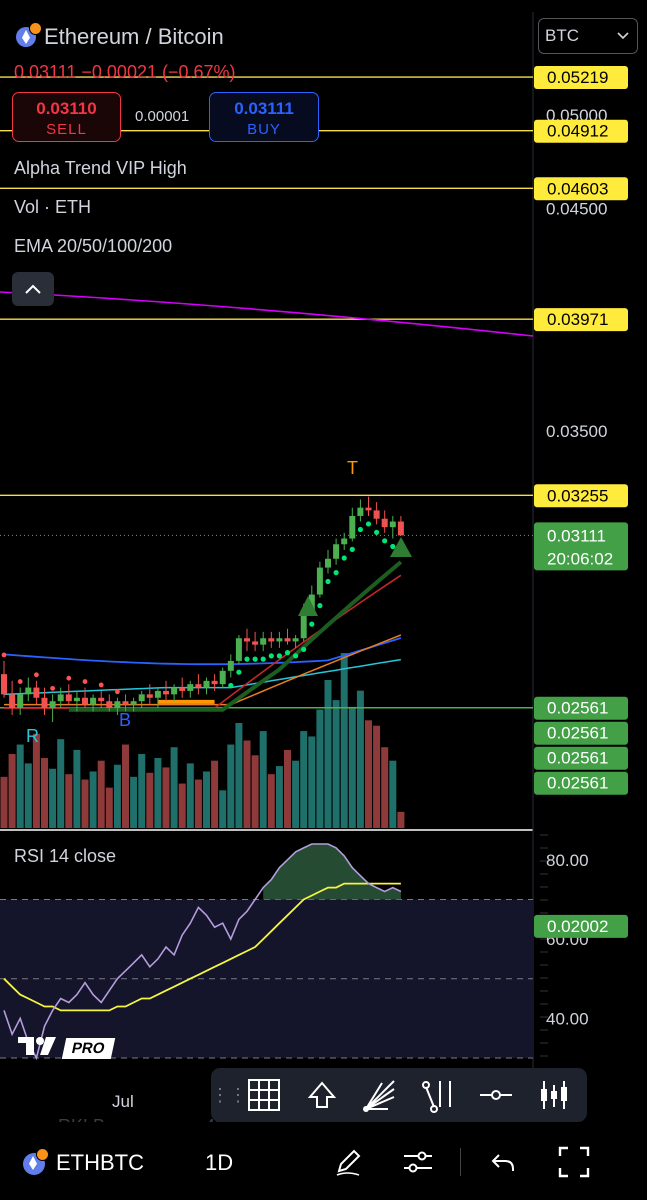  What do you see at coordinates (120, 36) in the screenshot?
I see `symbol-title: Ethereum / Bitcoin` at bounding box center [120, 36].